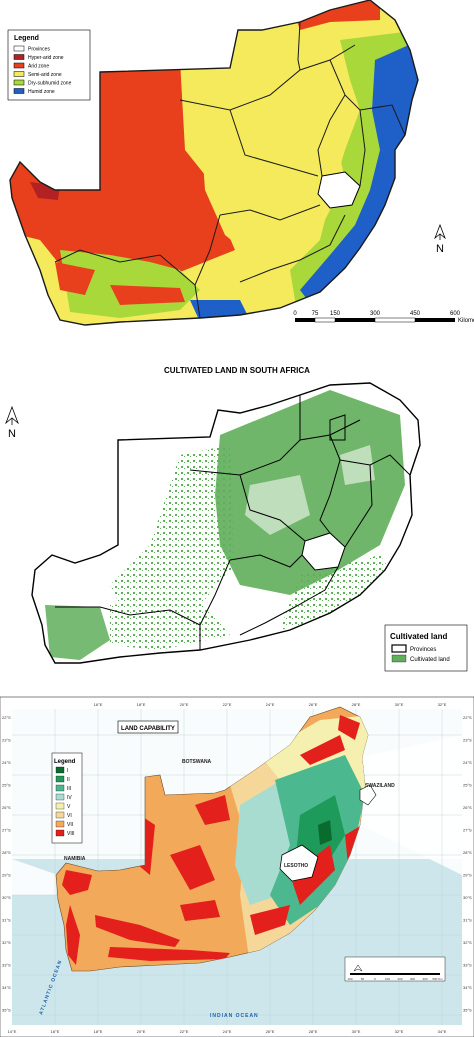 Image resolution: width=474 pixels, height=1037 pixels. Describe the element at coordinates (399, 704) in the screenshot. I see `longitude-label: 30°E` at that location.